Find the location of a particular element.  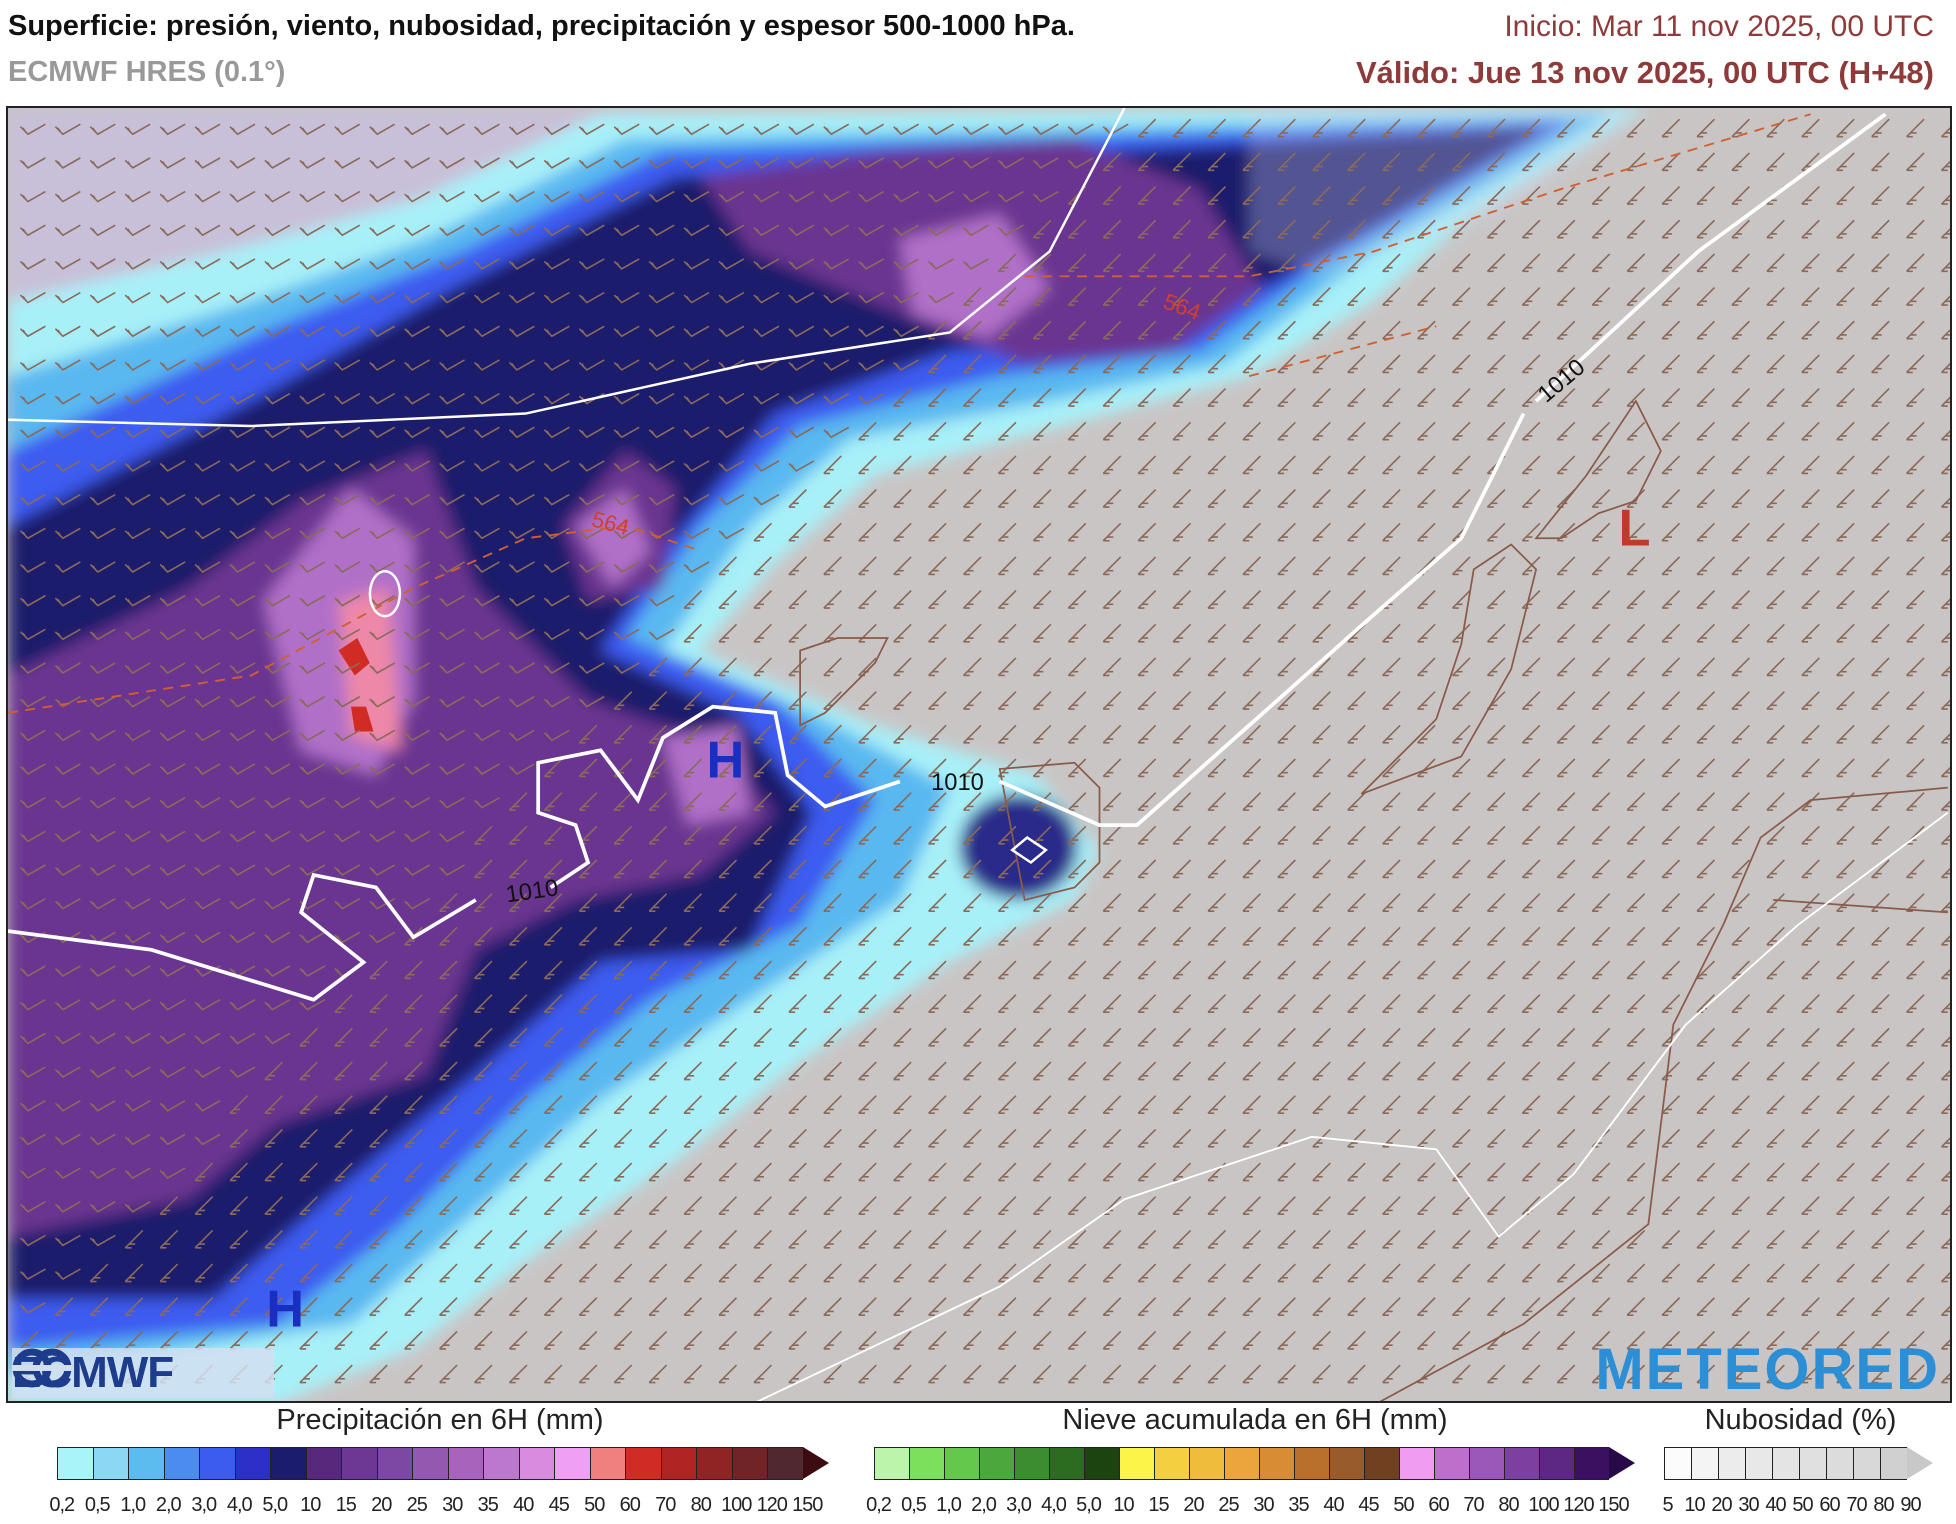

init-time: Inicio: Mar 11 nov 2025, 00 UTC is located at coordinates (1719, 26).